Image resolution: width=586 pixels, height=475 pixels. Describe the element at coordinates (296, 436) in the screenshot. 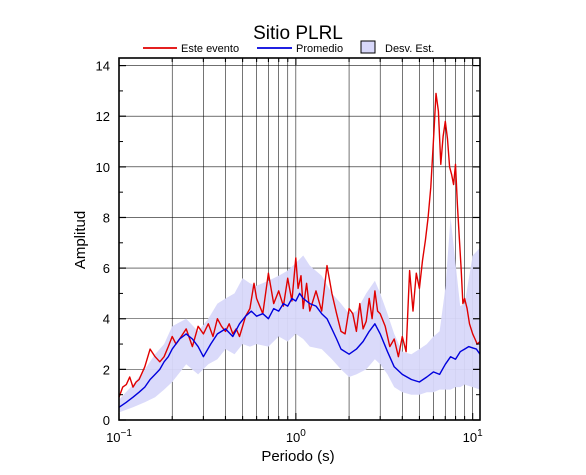

I see `x-tick-label: 10⁰` at that location.